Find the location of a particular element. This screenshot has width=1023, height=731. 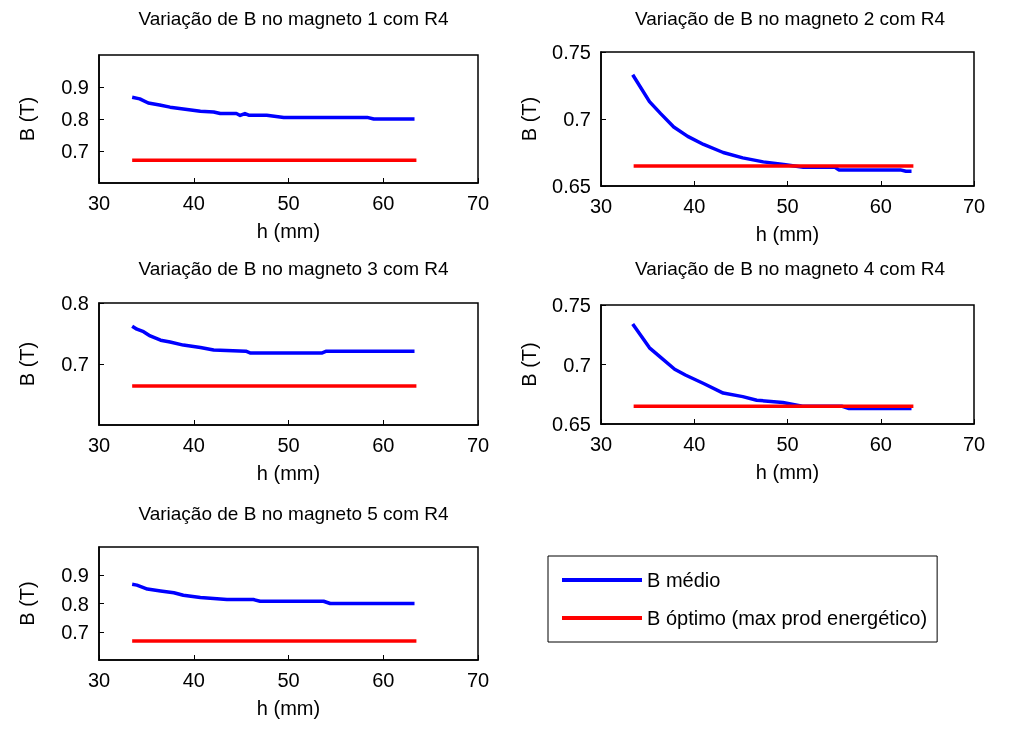

chart-title: Variação de B no magneto 4 com R4 is located at coordinates (790, 268).